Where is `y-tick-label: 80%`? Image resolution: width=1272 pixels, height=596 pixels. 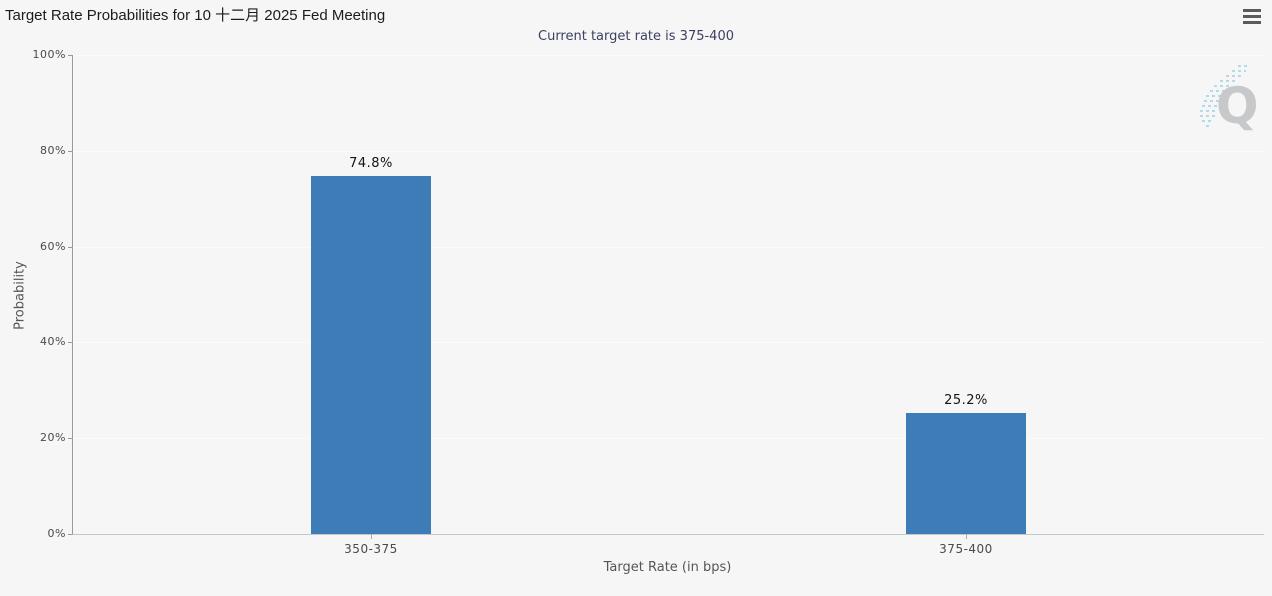 y-tick-label: 80% is located at coordinates (53, 150).